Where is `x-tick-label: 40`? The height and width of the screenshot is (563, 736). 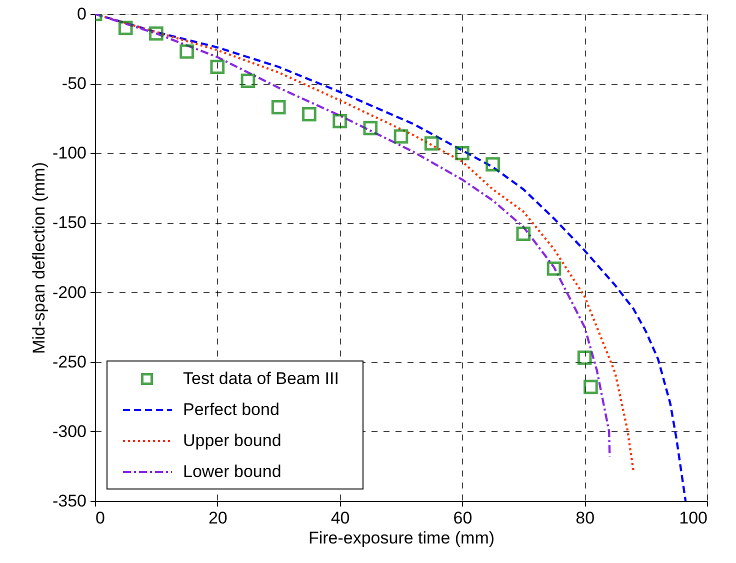
x-tick-label: 40 is located at coordinates (340, 518).